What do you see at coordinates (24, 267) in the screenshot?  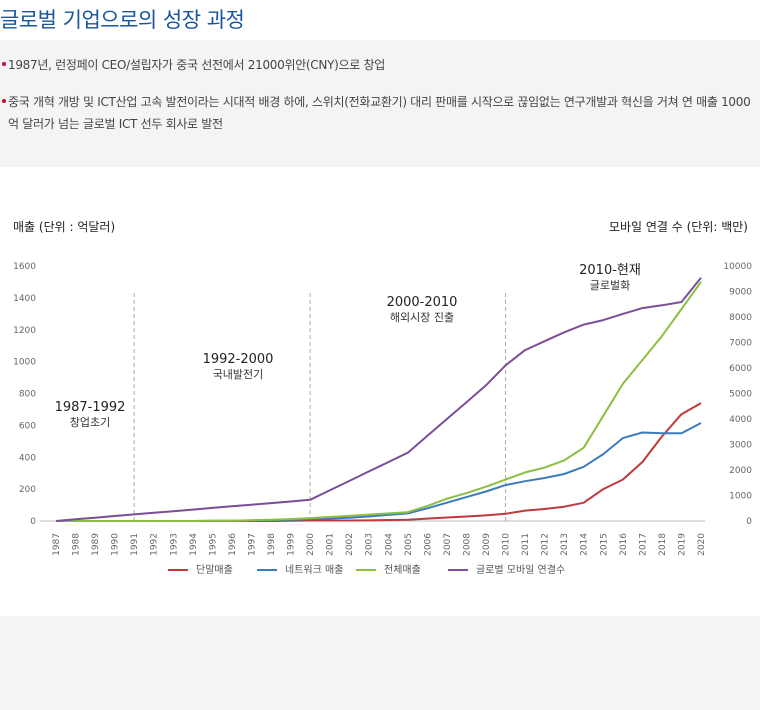 I see `left-tick-label: 1600` at bounding box center [24, 267].